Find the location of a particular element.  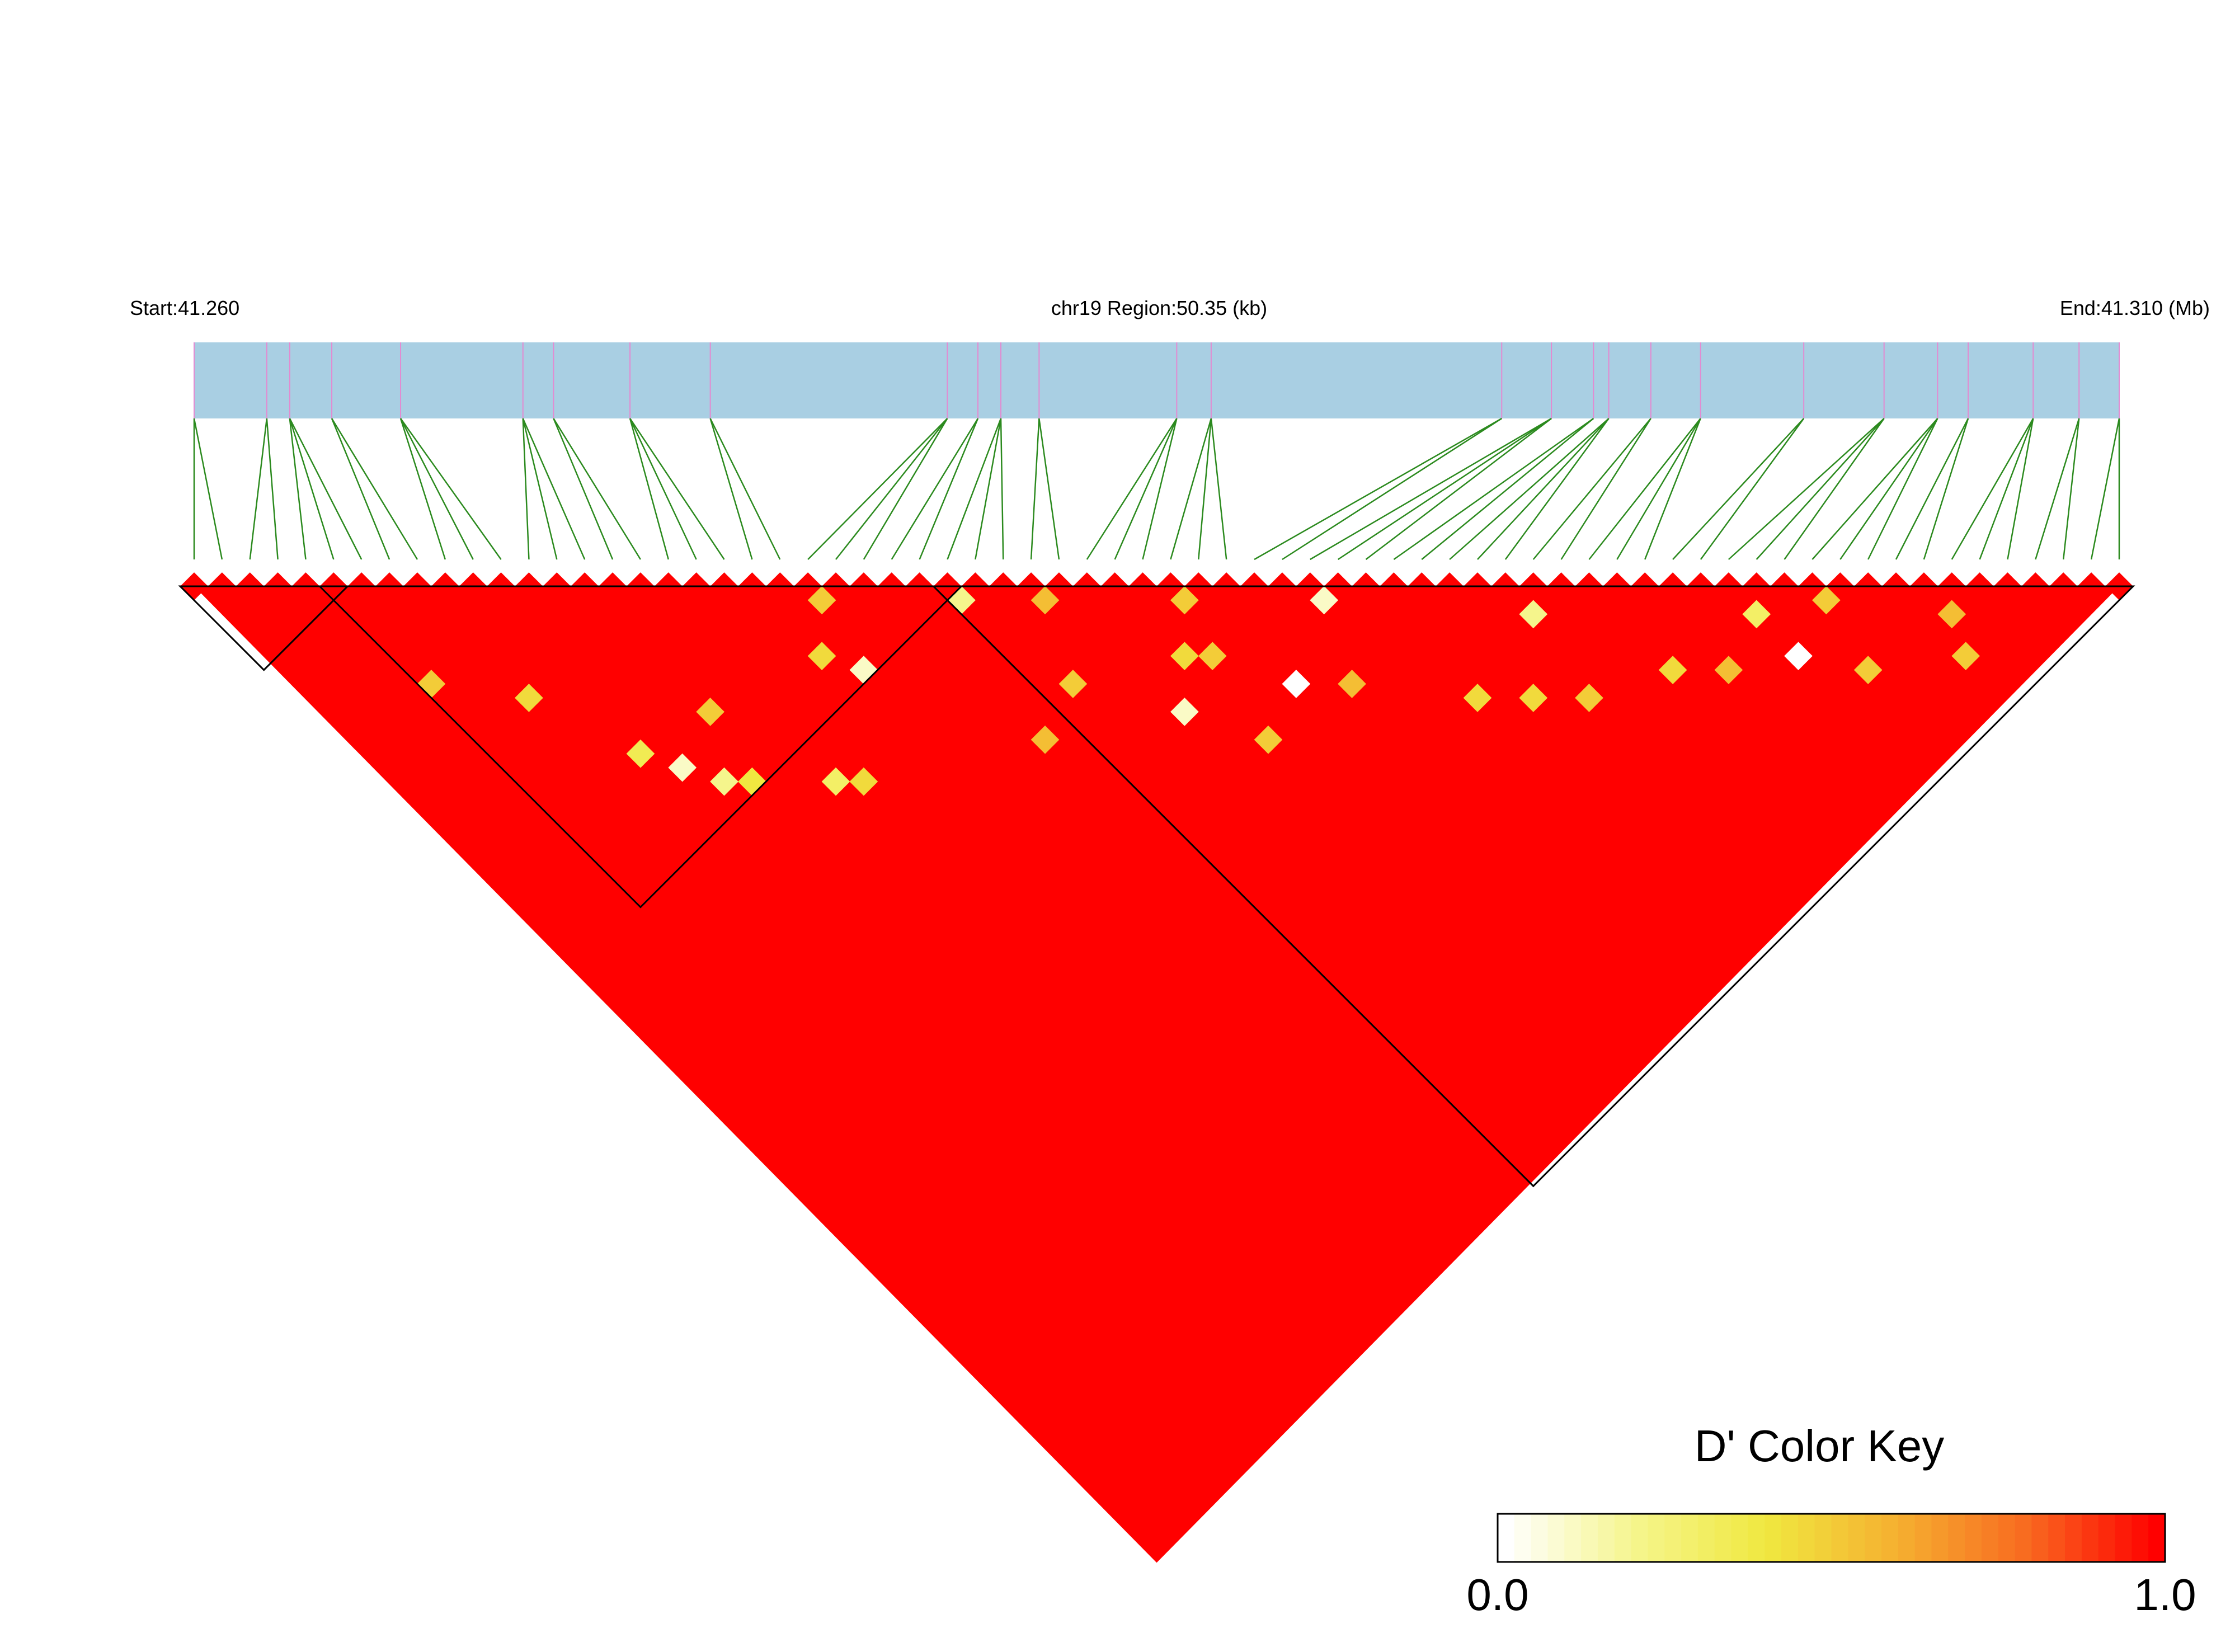

end-label: End:41.310 (Mb) is located at coordinates (2135, 308).